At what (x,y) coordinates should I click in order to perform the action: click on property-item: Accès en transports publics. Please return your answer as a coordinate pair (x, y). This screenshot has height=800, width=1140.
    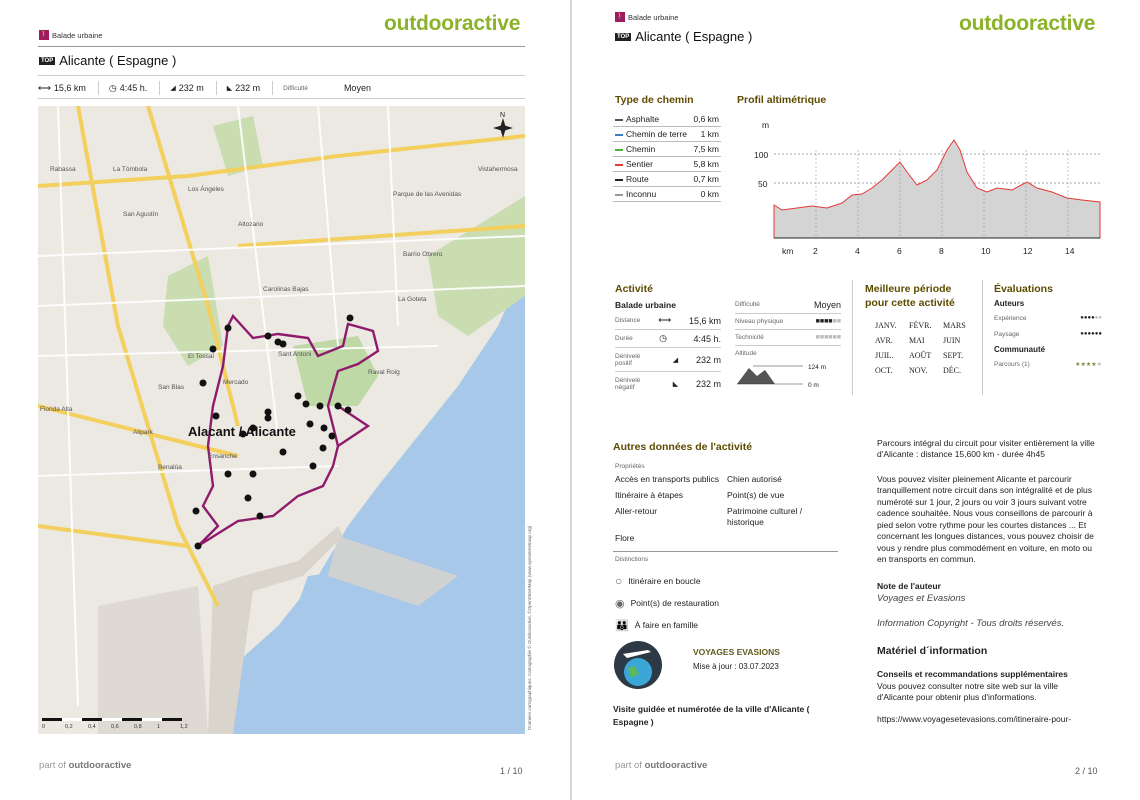
    Looking at the image, I should click on (667, 479).